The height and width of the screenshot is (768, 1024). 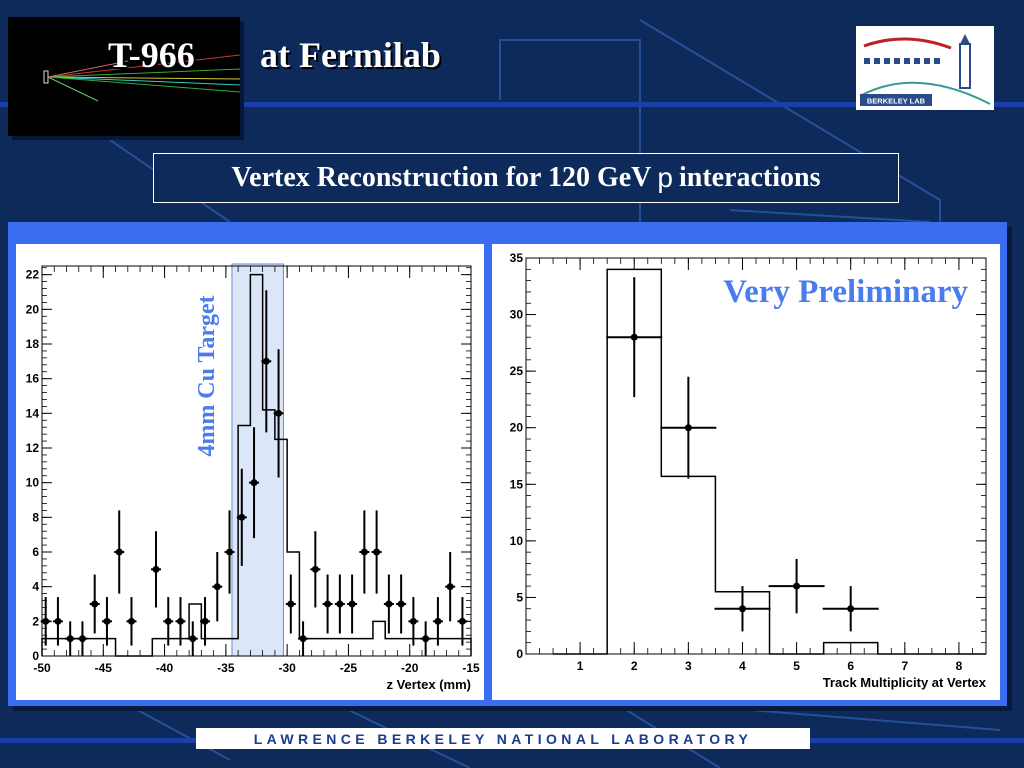 I want to click on footer-text: Lawrence Berkeley National Laboratory, so click(x=503, y=738).